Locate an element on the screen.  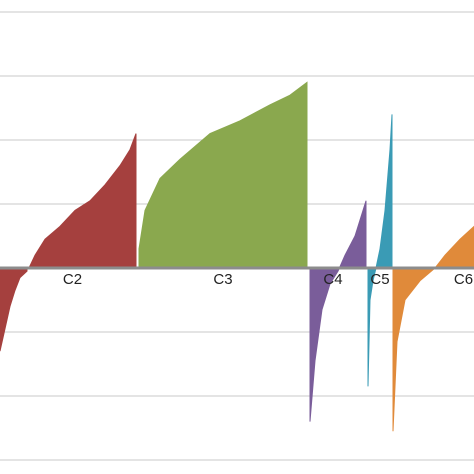
cluster-label: C3 is located at coordinates (222, 279).